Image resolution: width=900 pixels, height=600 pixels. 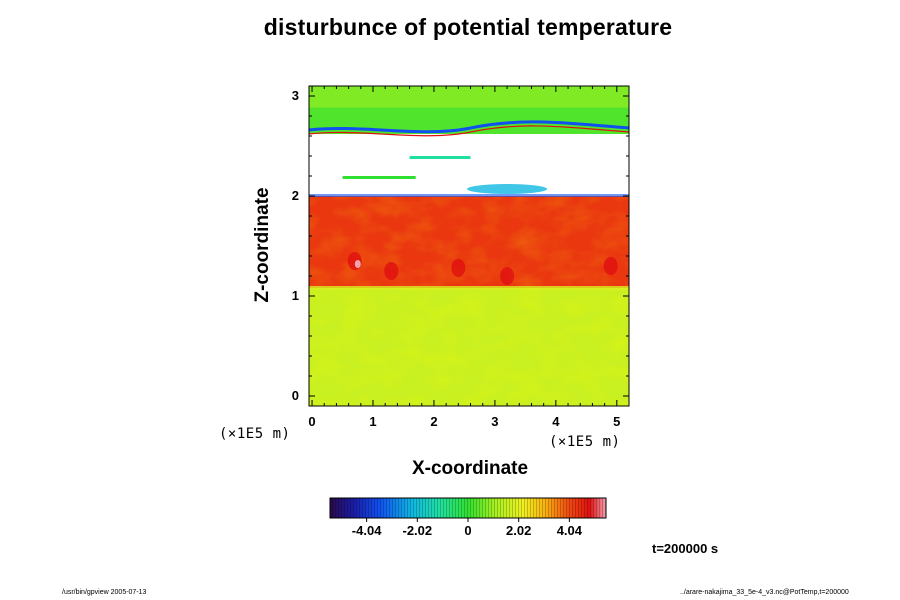 I want to click on x-axis-unit: (×1E5 m), so click(x=585, y=442).